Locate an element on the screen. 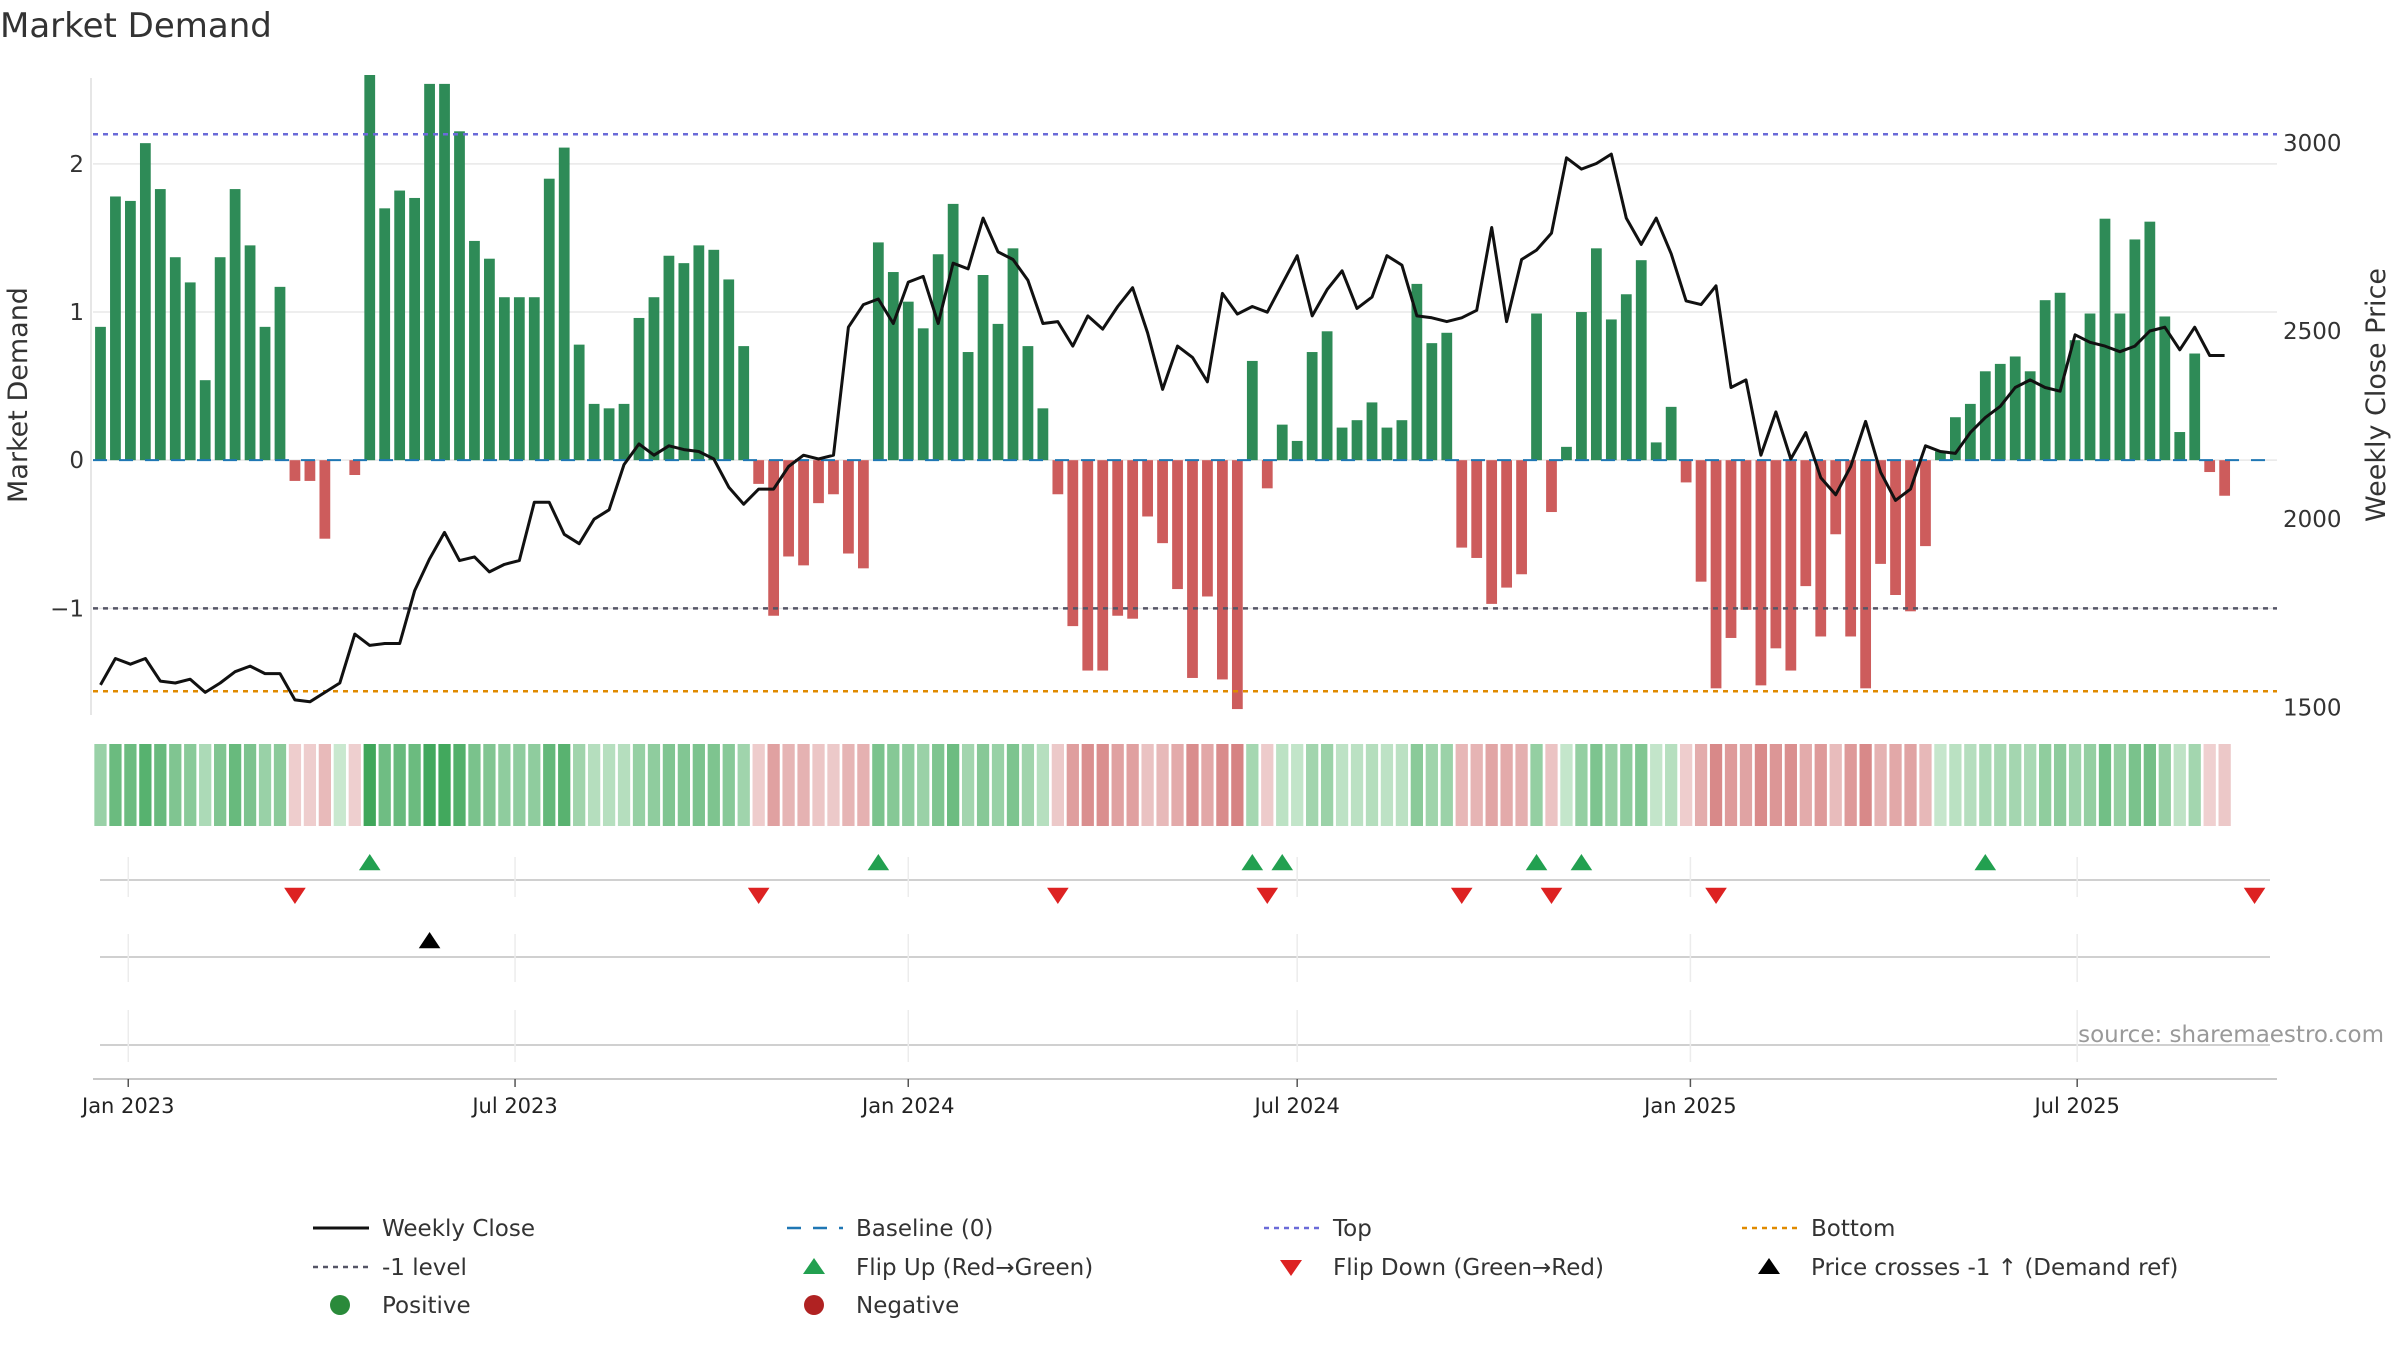 The image size is (2400, 1350). legend-label: Weekly Close is located at coordinates (458, 1229).